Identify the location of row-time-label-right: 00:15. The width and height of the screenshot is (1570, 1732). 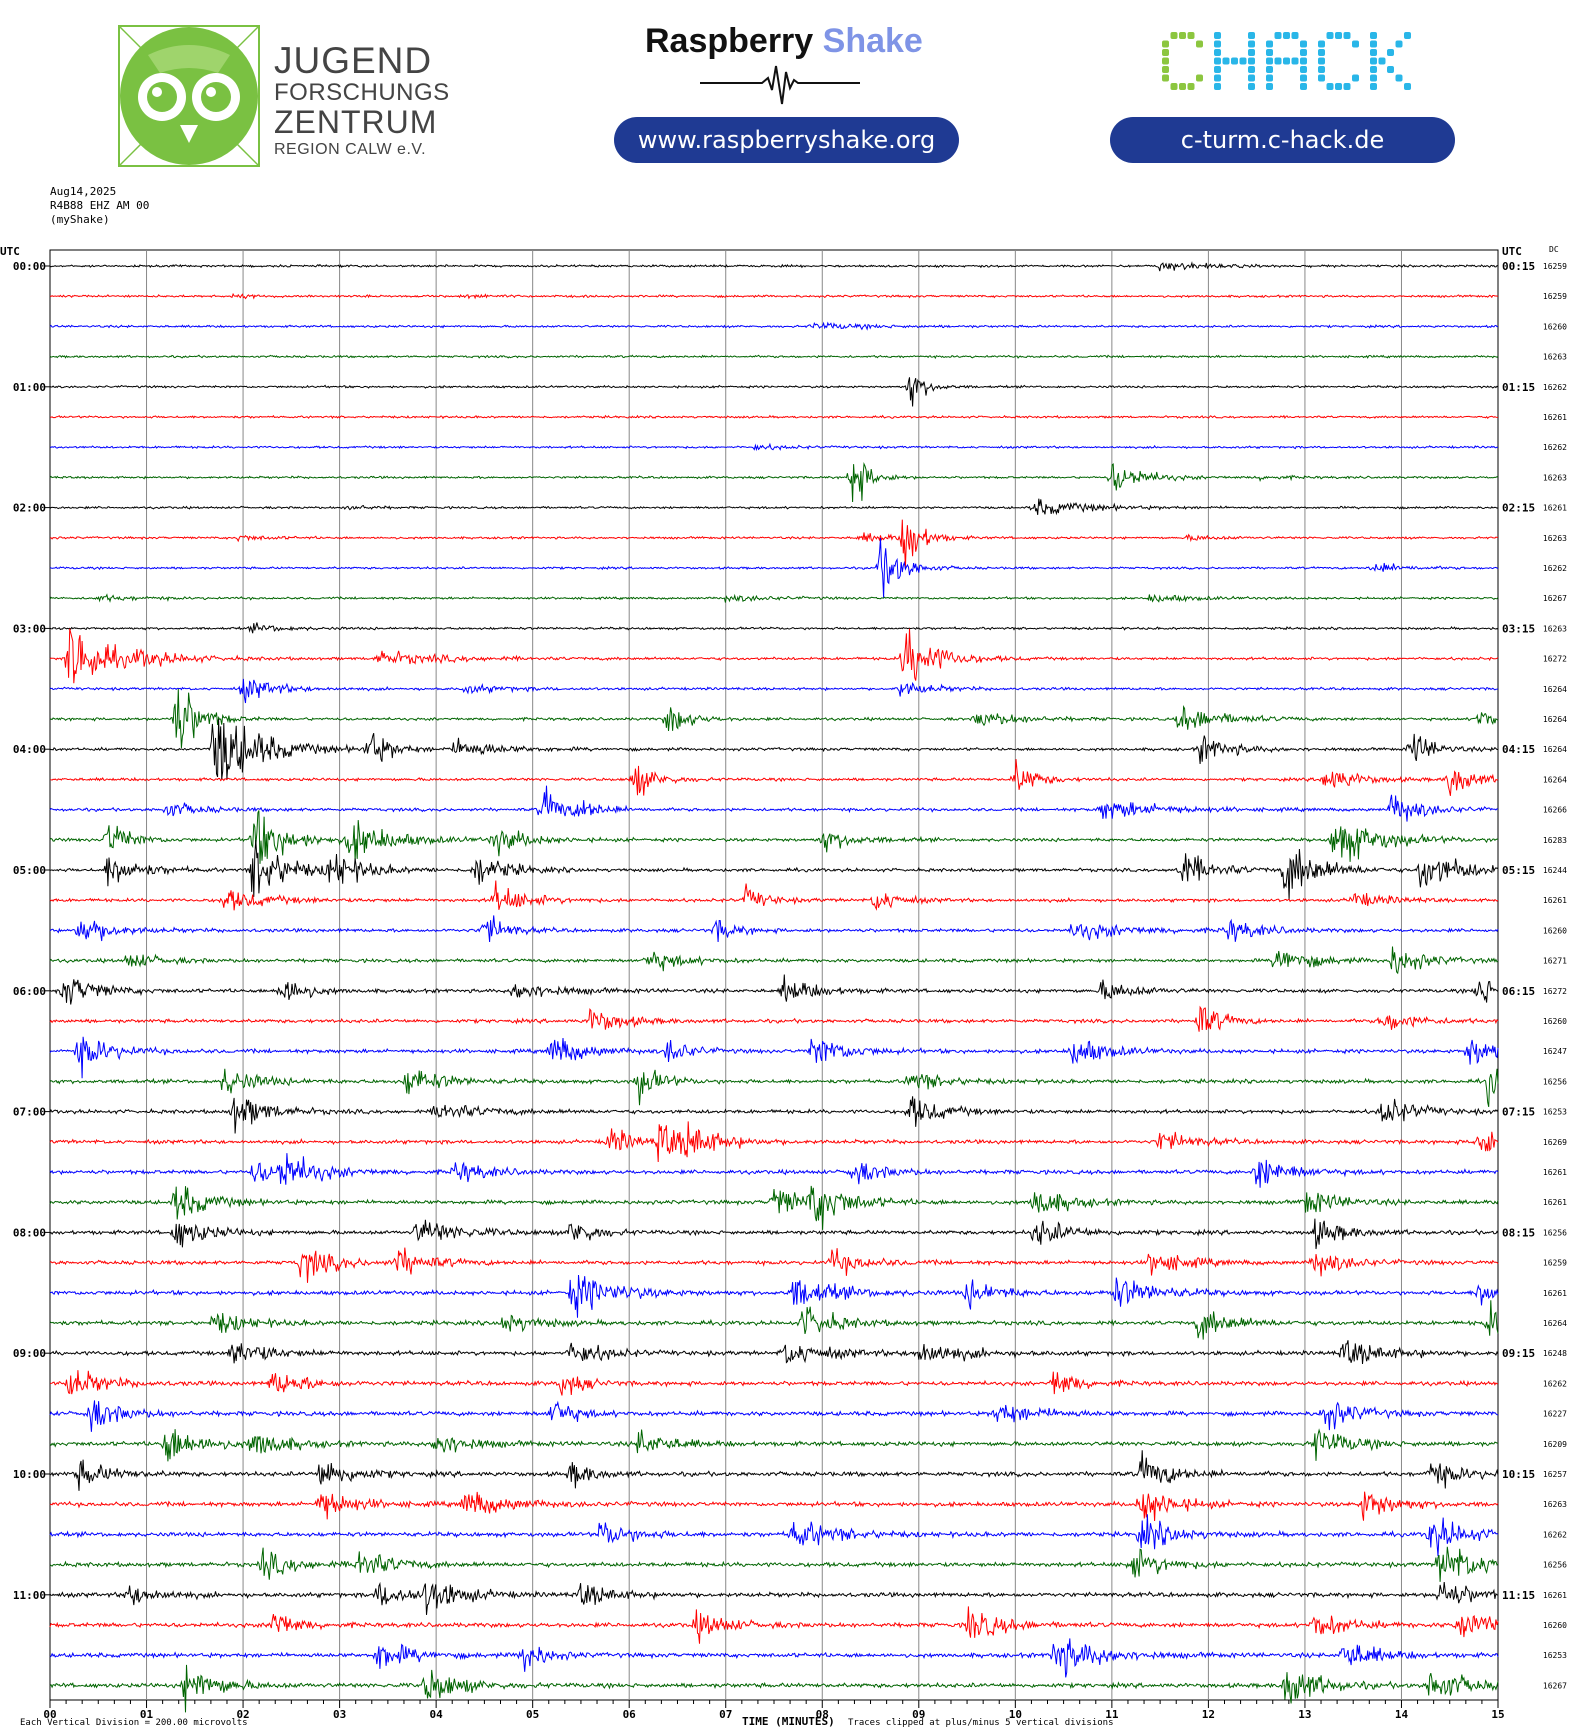
(1518, 266).